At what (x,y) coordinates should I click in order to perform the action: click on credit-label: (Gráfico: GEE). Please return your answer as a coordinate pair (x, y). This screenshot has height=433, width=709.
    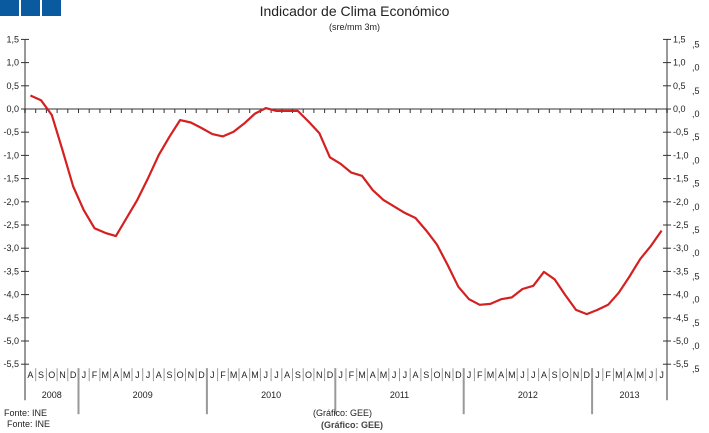
    Looking at the image, I should click on (343, 413).